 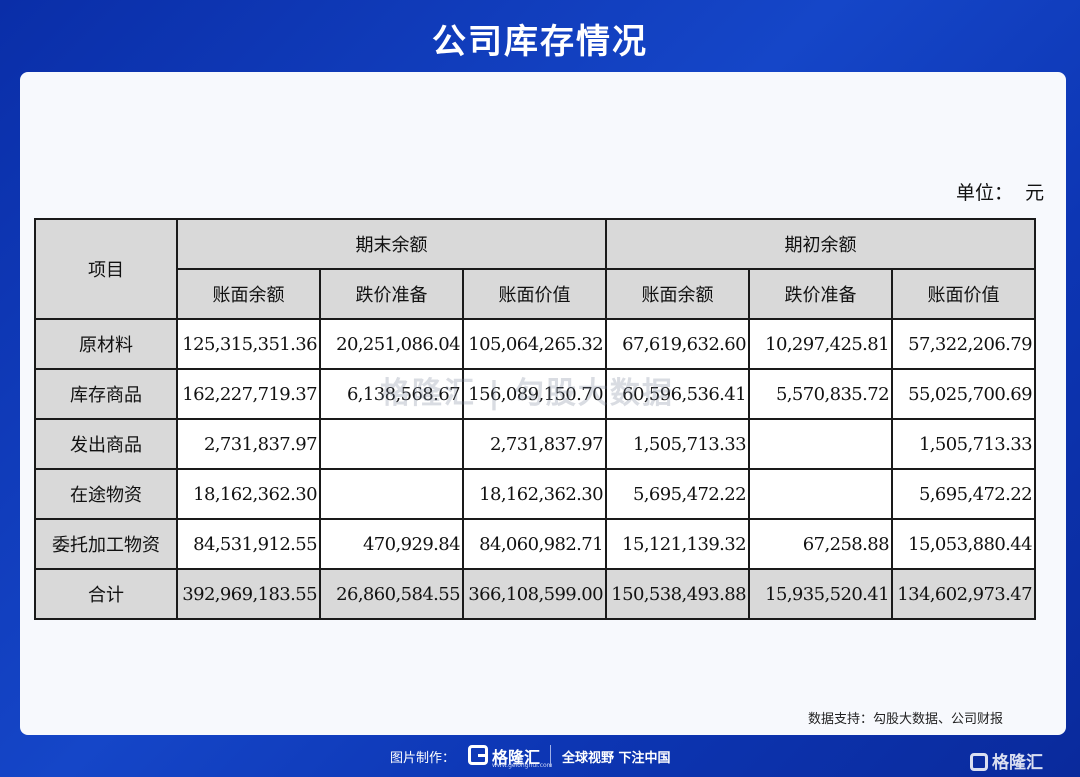 I want to click on row-label: 在途物资, so click(x=106, y=494).